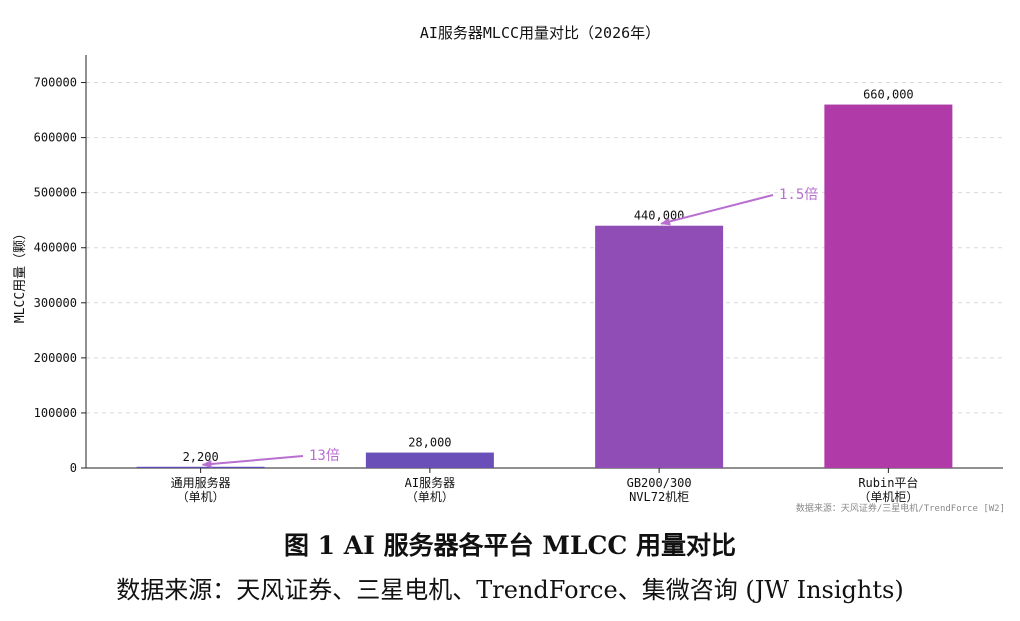 The image size is (1020, 621). Describe the element at coordinates (888, 497) in the screenshot. I see `x-tick-label: （单机柜）` at that location.